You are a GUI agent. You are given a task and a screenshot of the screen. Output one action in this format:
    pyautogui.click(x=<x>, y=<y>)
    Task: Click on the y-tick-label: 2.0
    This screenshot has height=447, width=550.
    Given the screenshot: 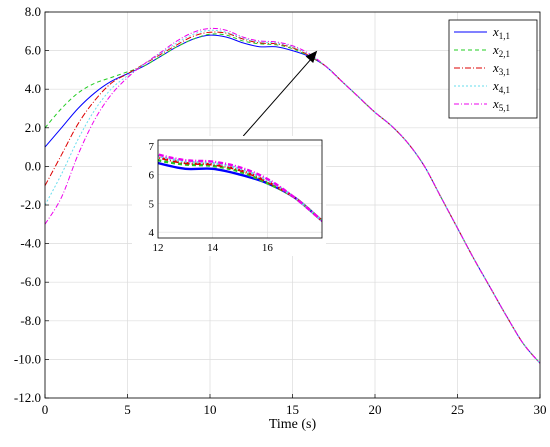 What is the action you would take?
    pyautogui.click(x=33, y=127)
    